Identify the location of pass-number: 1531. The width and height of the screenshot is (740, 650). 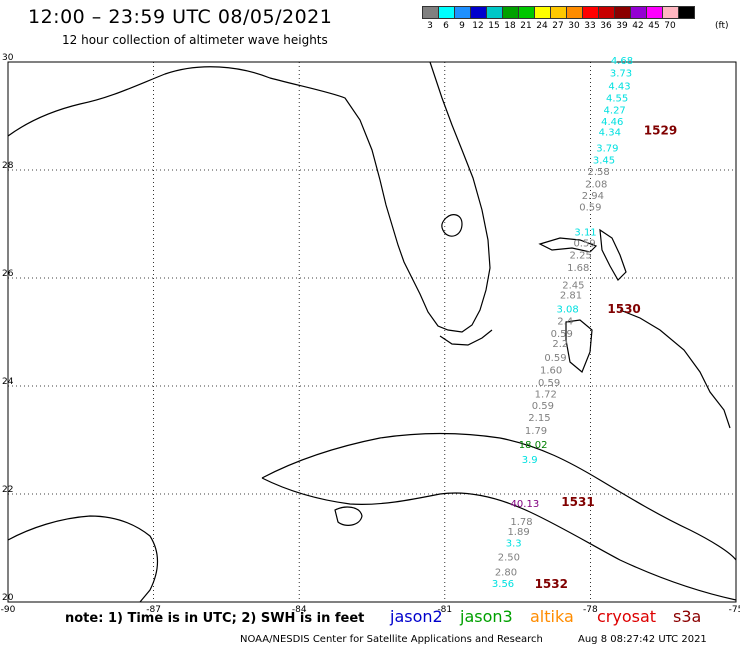
(577, 502).